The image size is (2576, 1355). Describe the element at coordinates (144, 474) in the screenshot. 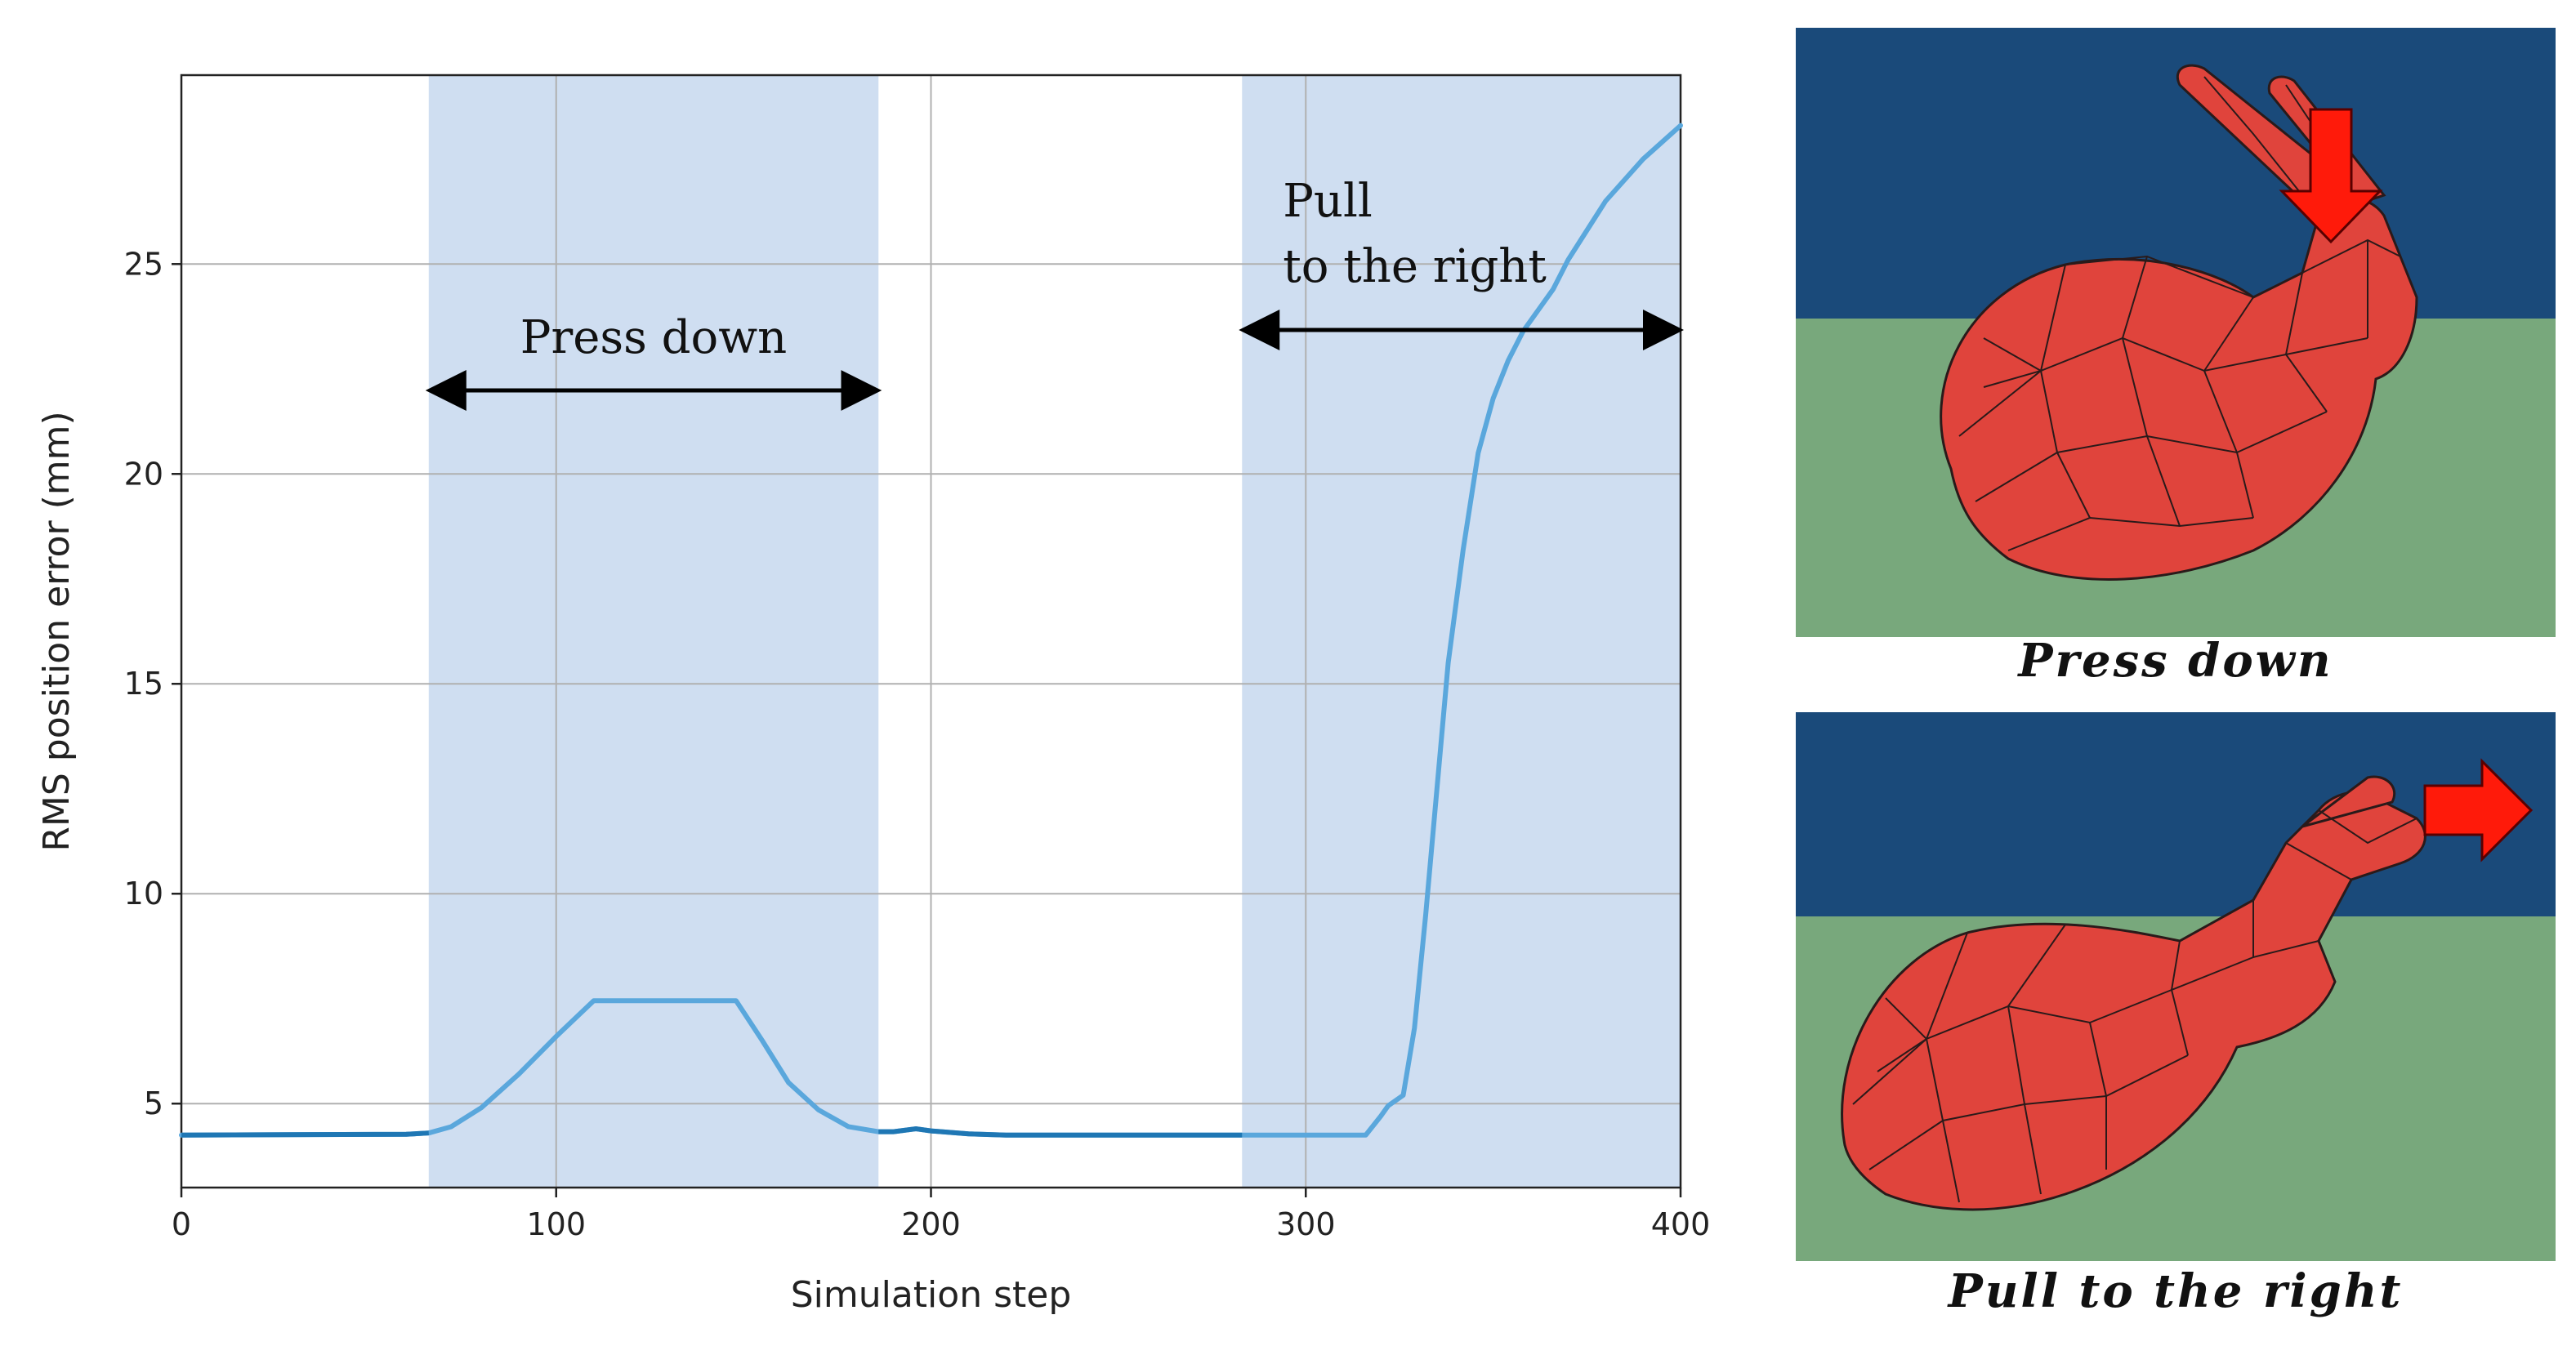

I see `y-tick-label: 20` at that location.